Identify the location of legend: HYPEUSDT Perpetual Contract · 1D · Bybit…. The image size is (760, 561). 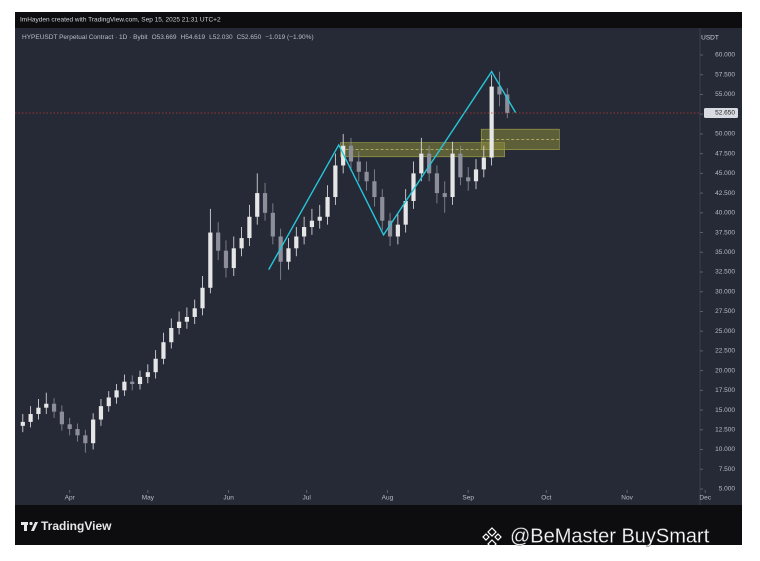
(168, 37).